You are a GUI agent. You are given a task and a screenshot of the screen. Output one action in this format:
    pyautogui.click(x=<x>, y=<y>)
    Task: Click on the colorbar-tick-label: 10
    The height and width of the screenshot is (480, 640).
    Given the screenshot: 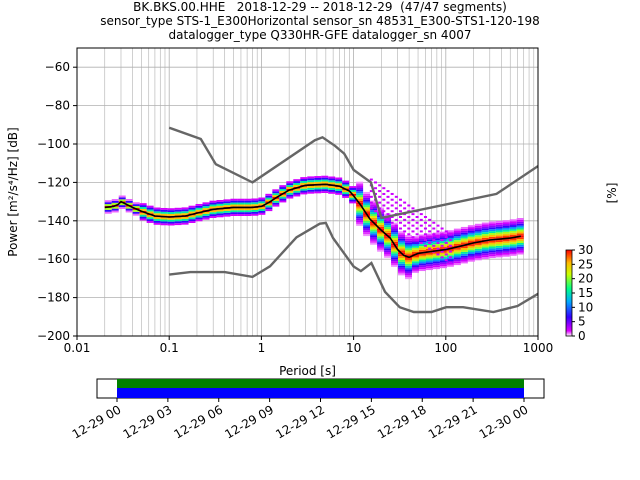 What is the action you would take?
    pyautogui.click(x=585, y=307)
    